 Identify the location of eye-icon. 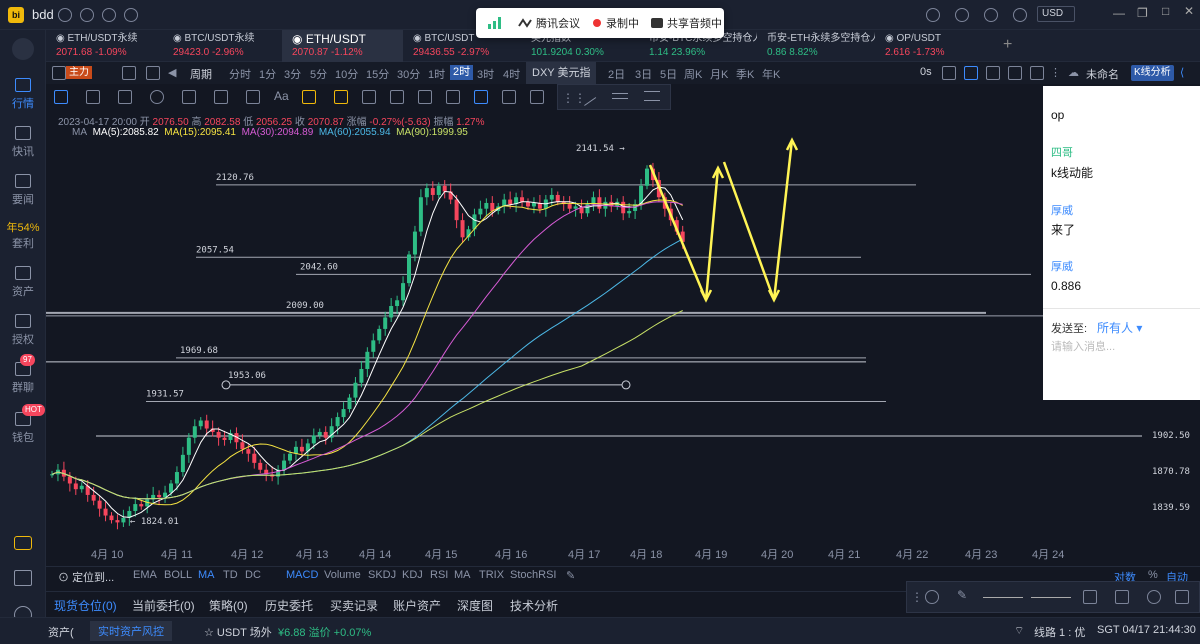
(509, 97).